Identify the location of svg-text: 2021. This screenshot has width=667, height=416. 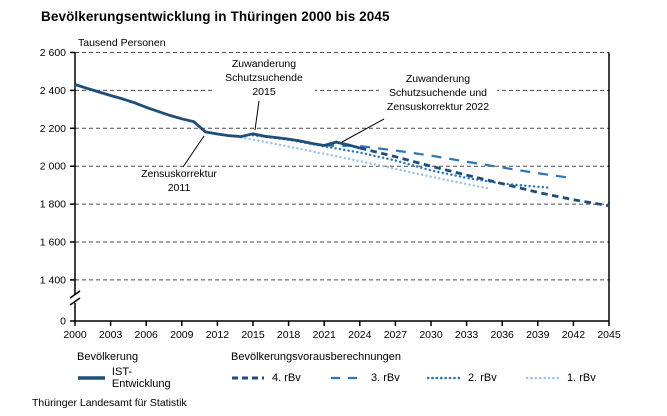
(325, 335).